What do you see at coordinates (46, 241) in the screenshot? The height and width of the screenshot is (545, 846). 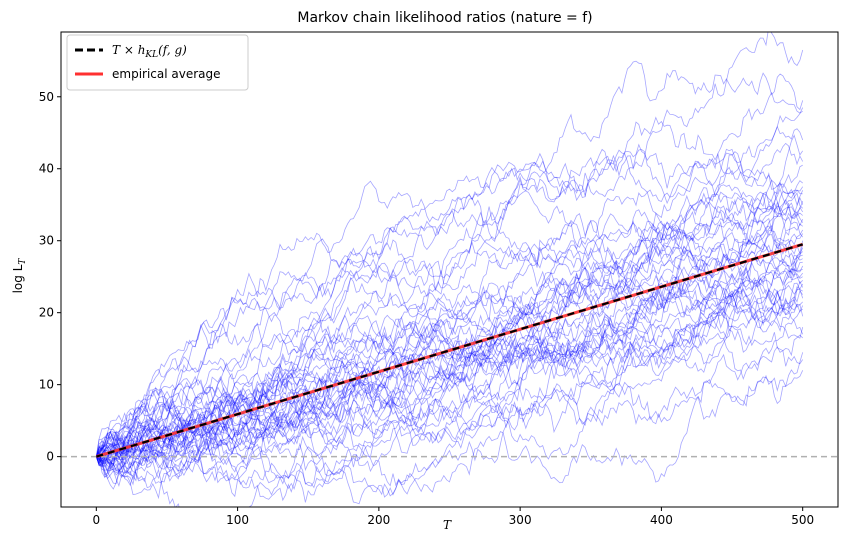 I see `y-tick-label: 30` at bounding box center [46, 241].